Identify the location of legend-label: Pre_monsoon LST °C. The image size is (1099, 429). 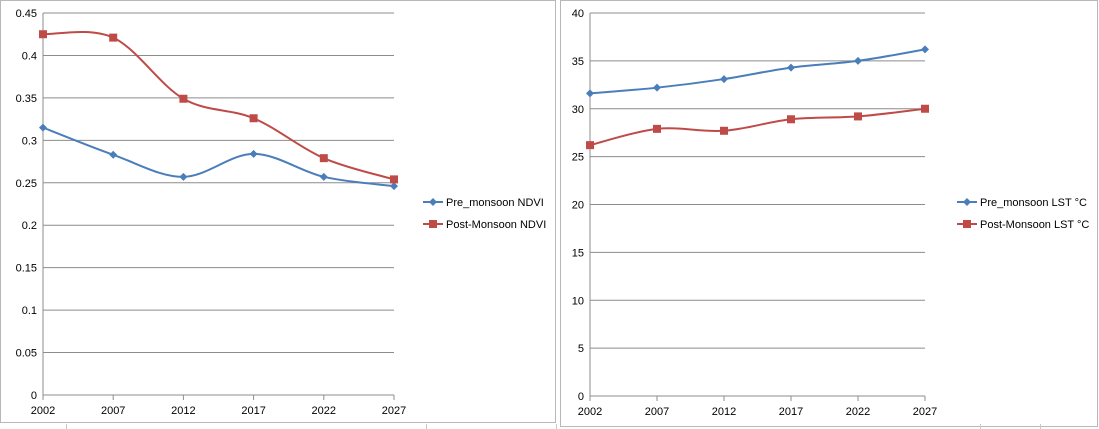
(1033, 203).